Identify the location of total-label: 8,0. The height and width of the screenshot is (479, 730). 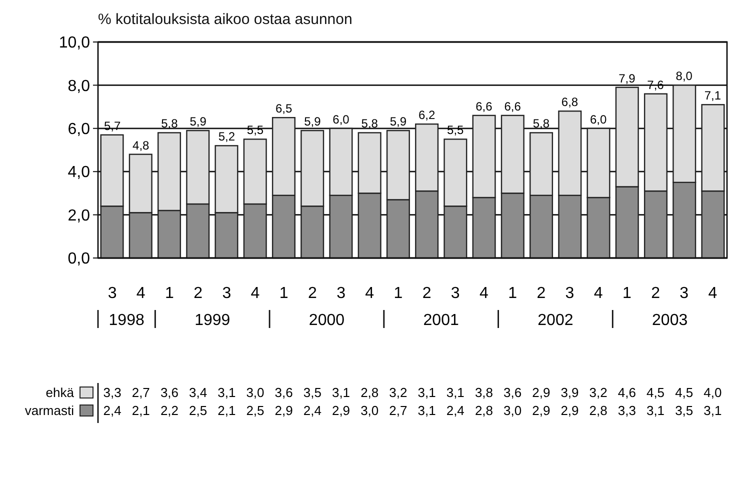
(684, 76).